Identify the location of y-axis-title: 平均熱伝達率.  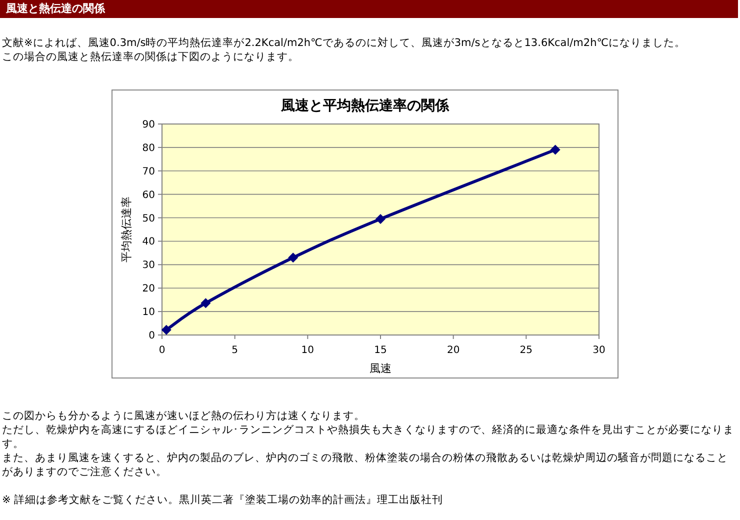
(126, 229).